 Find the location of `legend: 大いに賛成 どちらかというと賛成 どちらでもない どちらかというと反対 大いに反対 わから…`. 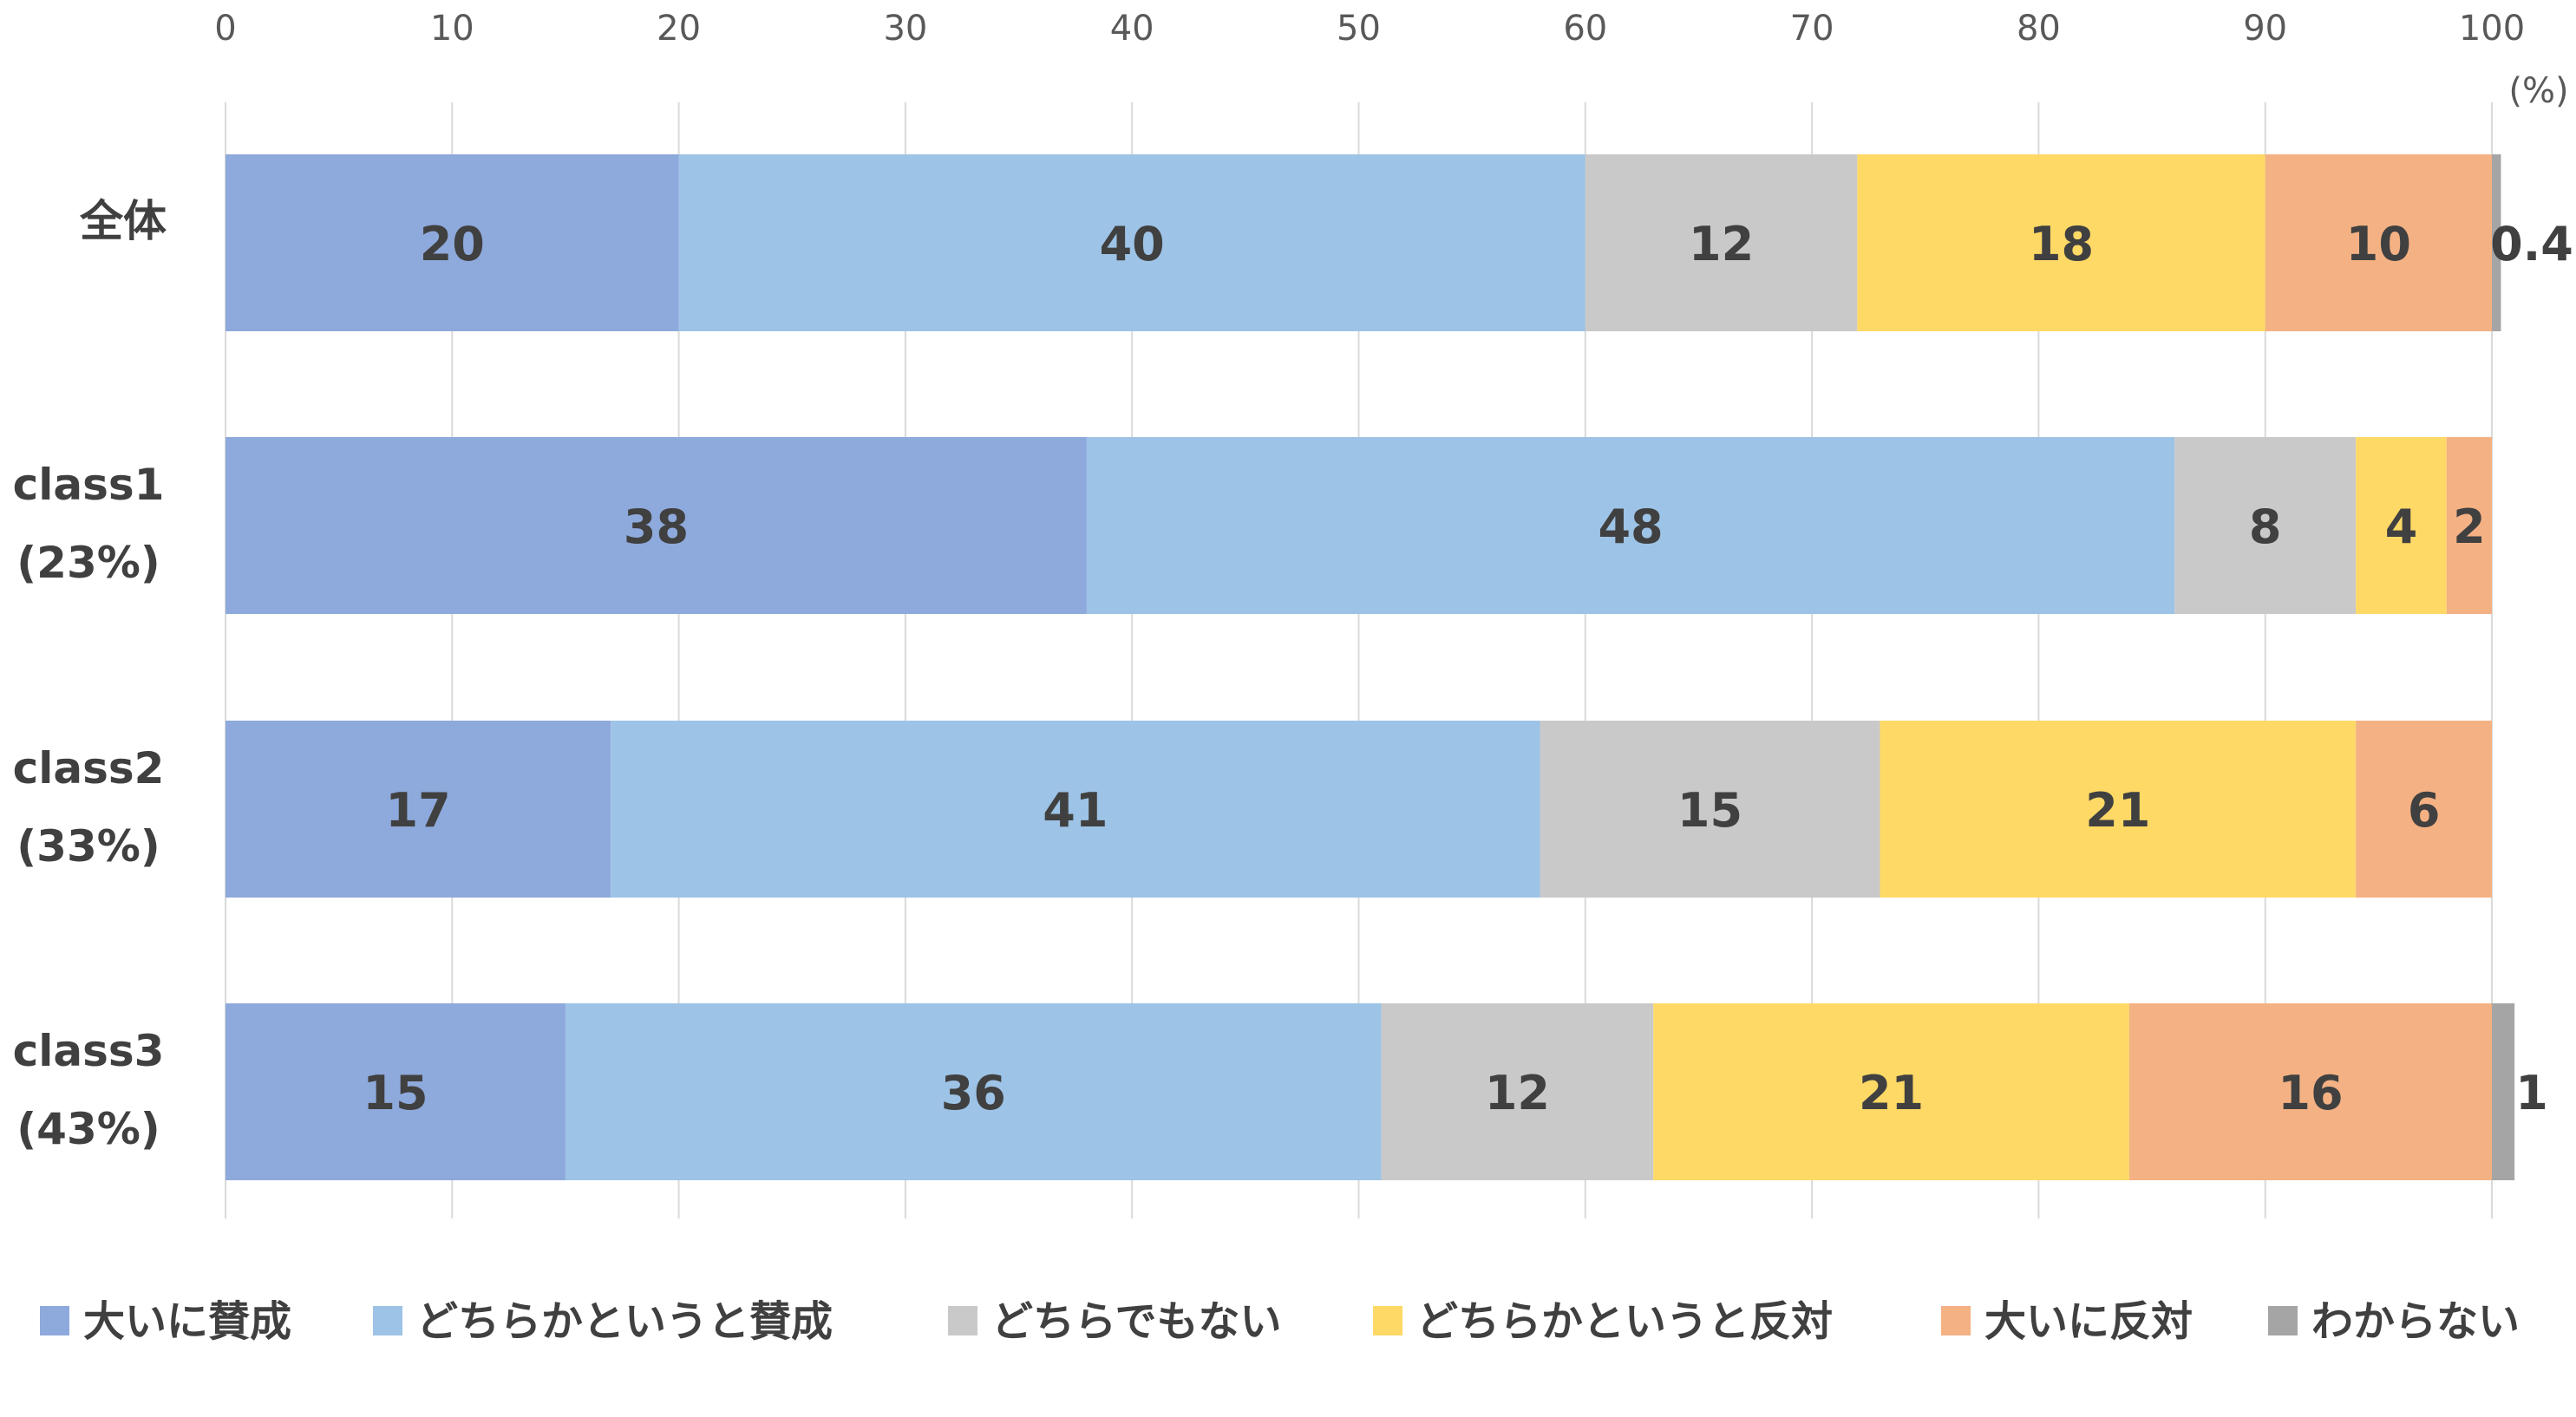

legend: 大いに賛成 どちらかというと賛成 どちらでもない どちらかというと反対 大いに反対 わから… is located at coordinates (1280, 1321).